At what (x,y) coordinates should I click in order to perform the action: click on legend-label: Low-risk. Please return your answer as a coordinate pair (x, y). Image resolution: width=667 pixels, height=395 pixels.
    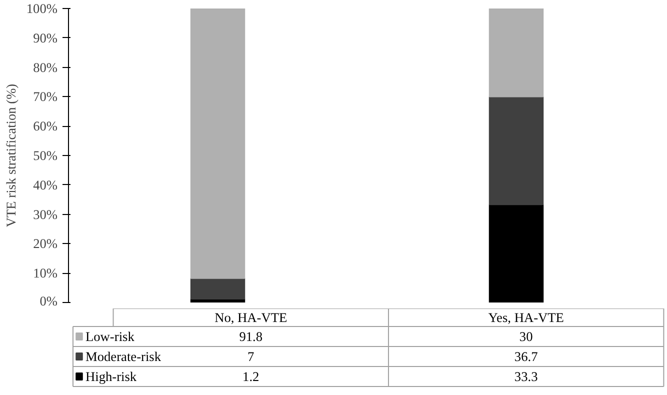
    Looking at the image, I should click on (110, 336).